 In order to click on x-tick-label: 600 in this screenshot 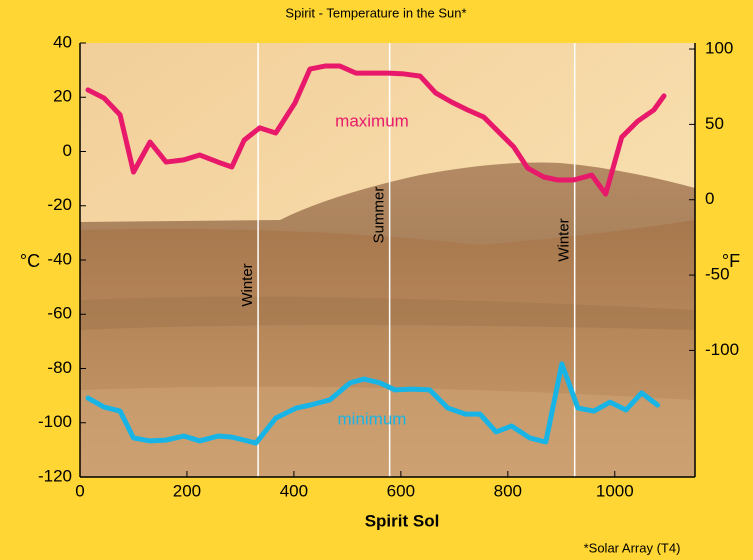, I will do `click(401, 490)`.